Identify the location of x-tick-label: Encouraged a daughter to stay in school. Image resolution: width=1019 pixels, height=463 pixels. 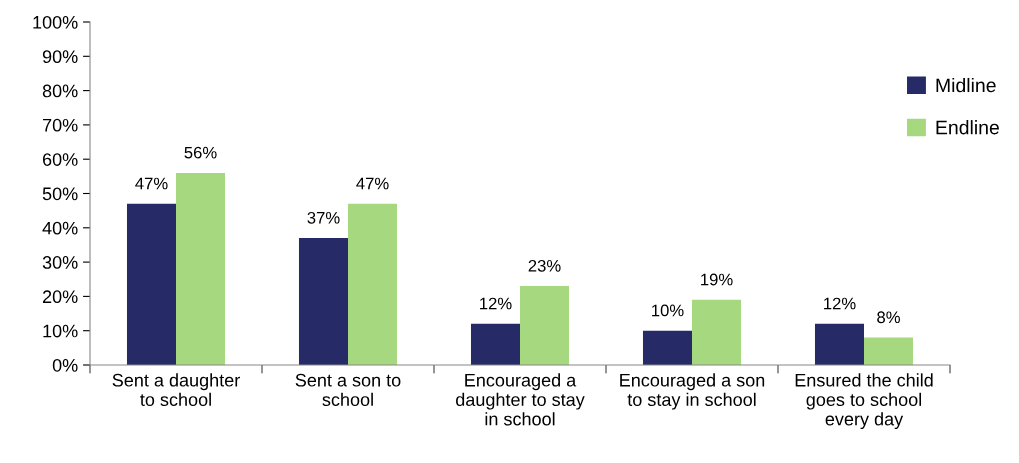
(520, 399).